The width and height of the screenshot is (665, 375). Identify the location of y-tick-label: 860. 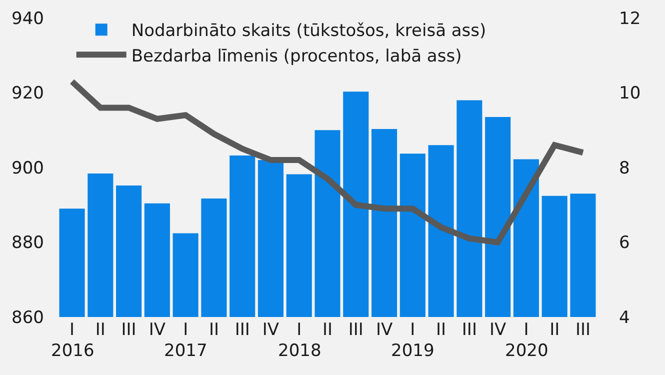
(28, 318).